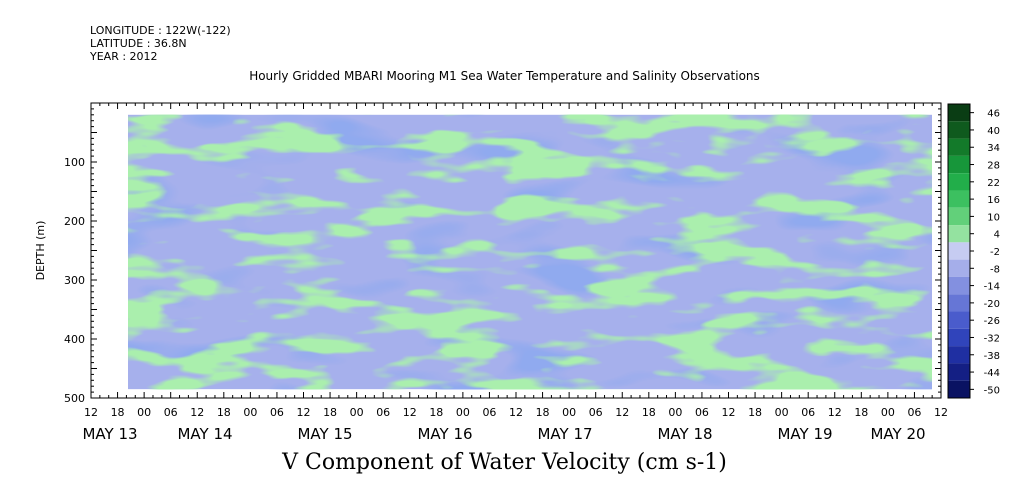 This screenshot has width=1009, height=504. I want to click on colorbar-label: -2, so click(995, 252).